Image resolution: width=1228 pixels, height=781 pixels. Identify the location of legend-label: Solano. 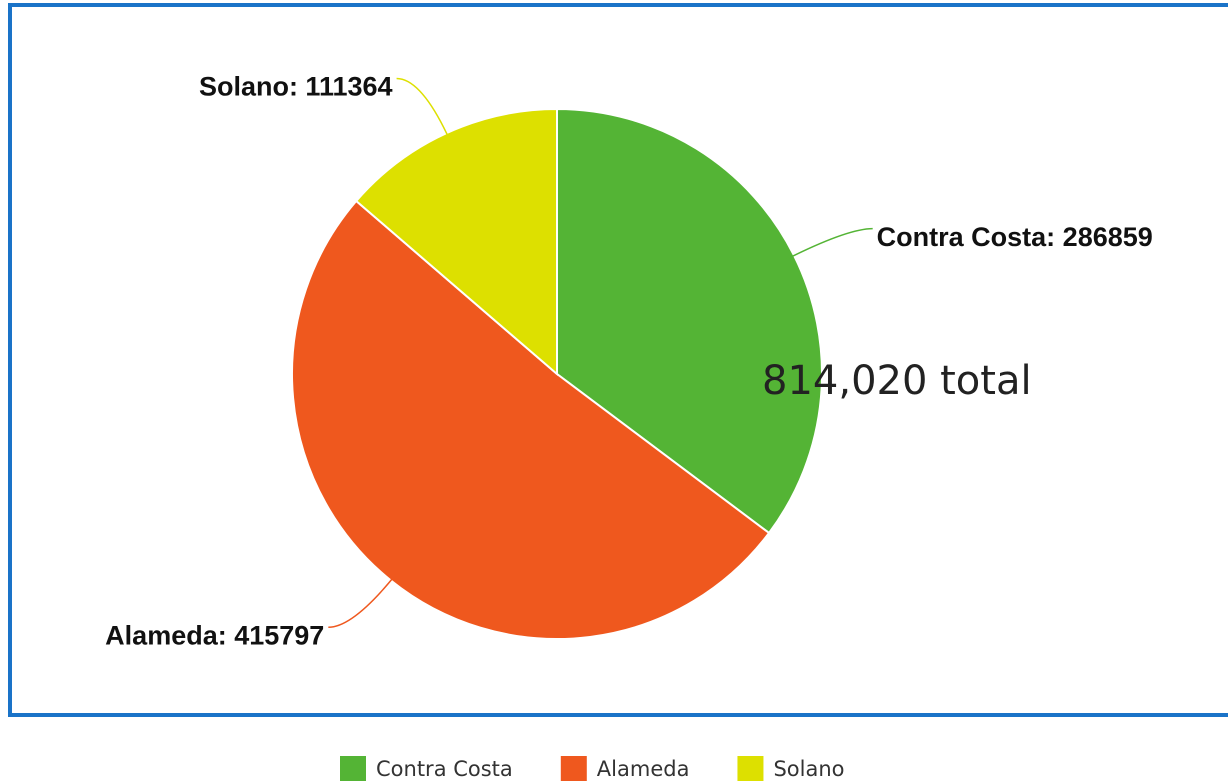
(808, 769).